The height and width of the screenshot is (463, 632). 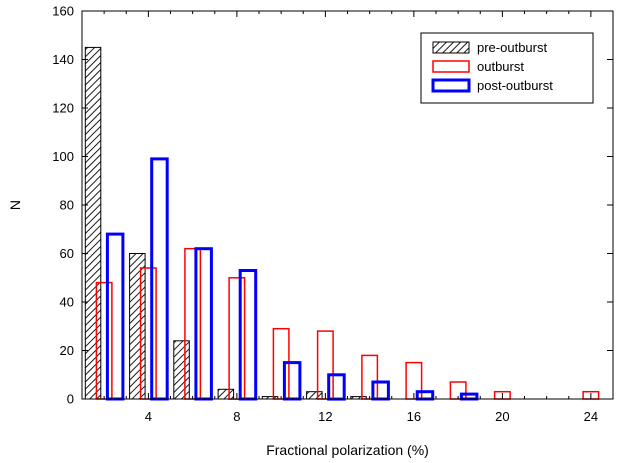 What do you see at coordinates (148, 416) in the screenshot?
I see `x-tick-label: 4` at bounding box center [148, 416].